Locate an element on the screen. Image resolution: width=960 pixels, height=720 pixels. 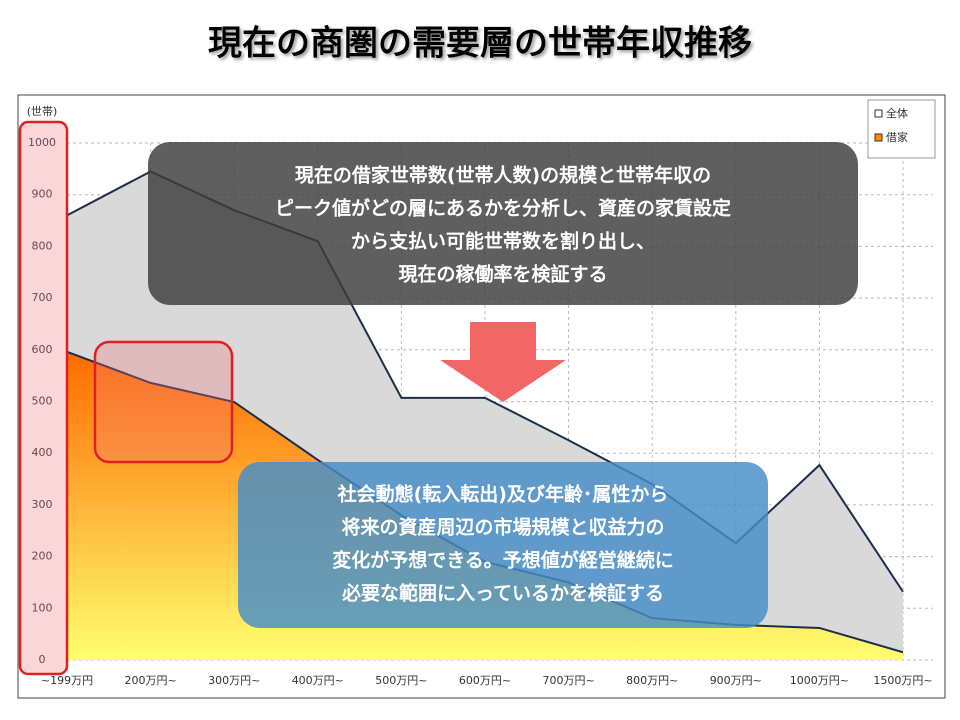
y-tick-label: 100 is located at coordinates (42, 607).